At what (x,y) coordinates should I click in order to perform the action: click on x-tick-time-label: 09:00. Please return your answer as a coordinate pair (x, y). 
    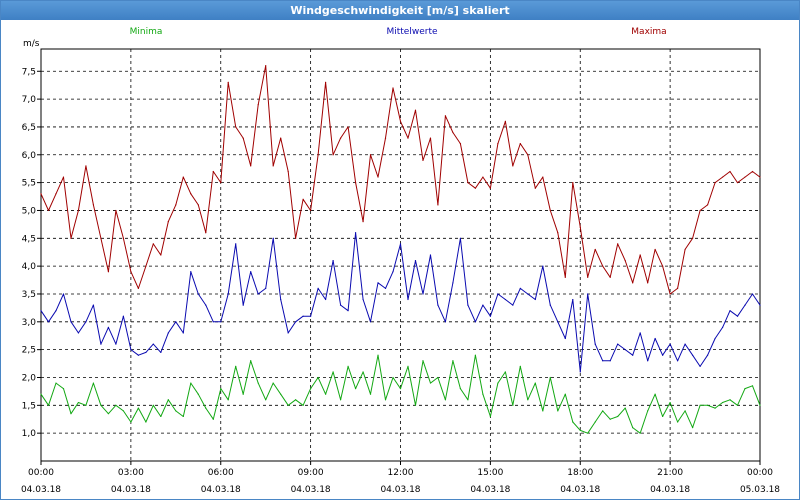
    Looking at the image, I should click on (311, 473).